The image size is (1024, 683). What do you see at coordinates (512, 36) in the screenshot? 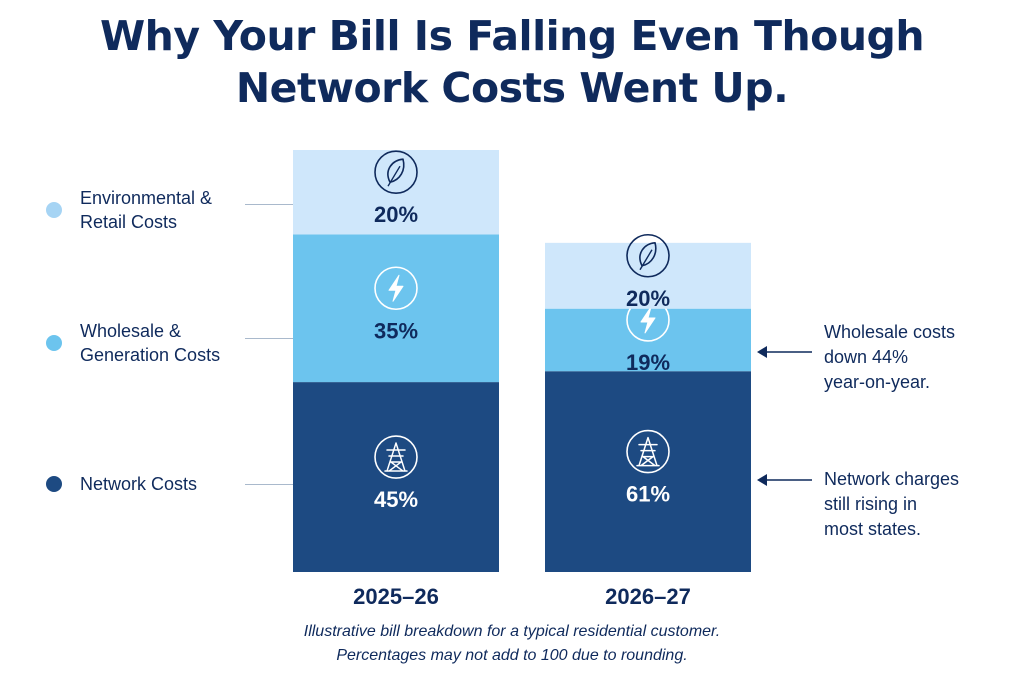
I see `title-line-1: Why Your Bill Is Falling Even Though` at bounding box center [512, 36].